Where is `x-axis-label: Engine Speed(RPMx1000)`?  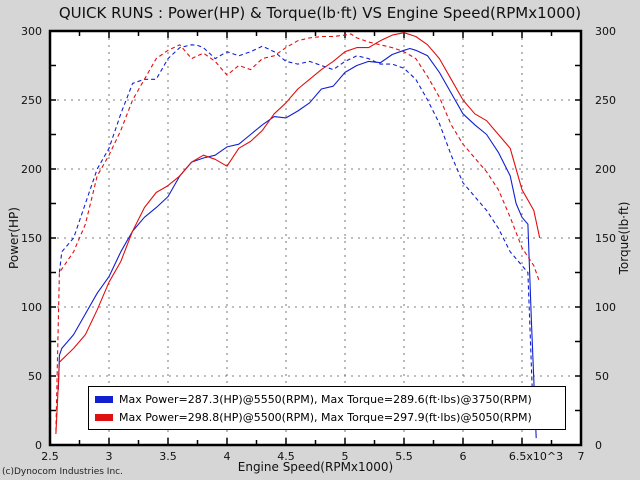
x-axis-label: Engine Speed(RPMx1000) is located at coordinates (316, 467).